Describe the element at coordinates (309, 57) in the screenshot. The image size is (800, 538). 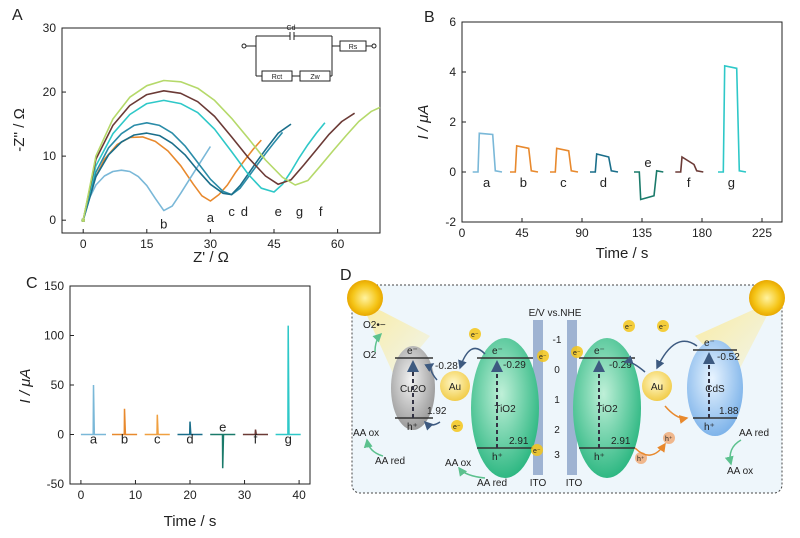
I see `equivalent-circuit-inset` at that location.